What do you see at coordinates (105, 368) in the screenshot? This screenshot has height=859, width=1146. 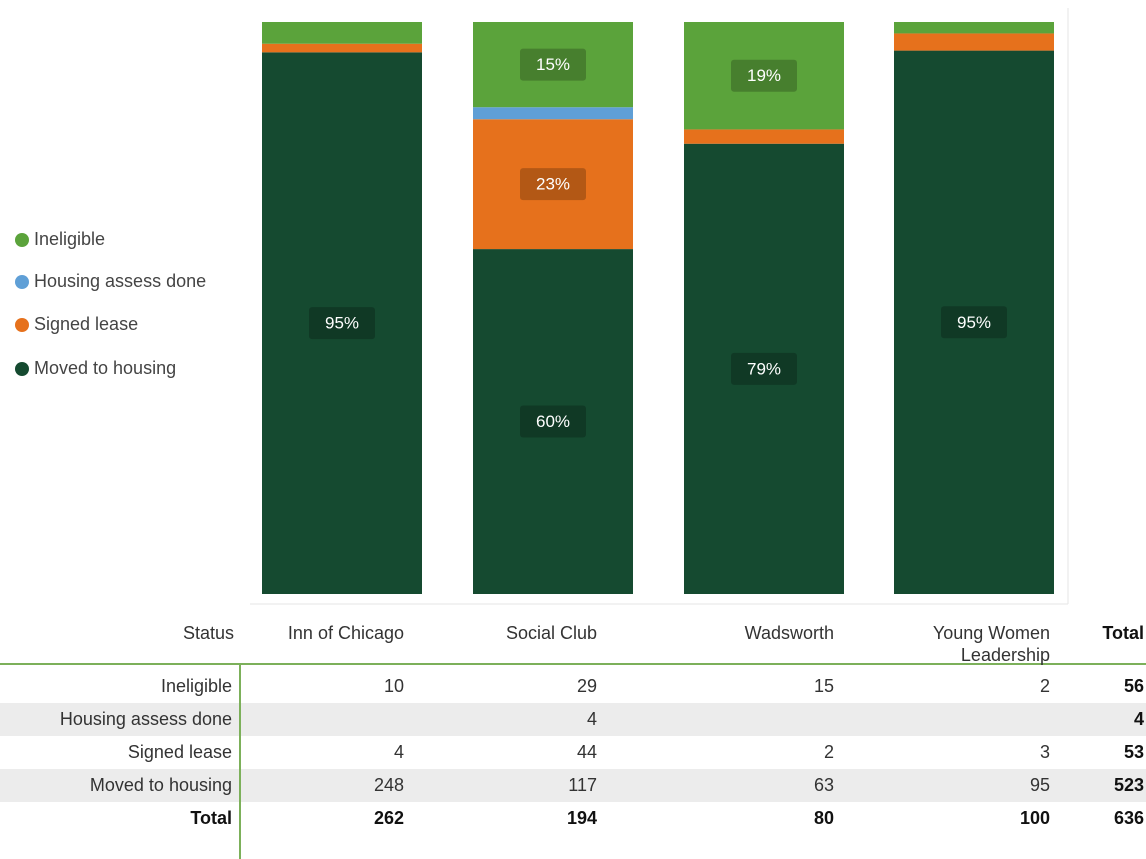 I see `legend-label: Moved to housing` at bounding box center [105, 368].